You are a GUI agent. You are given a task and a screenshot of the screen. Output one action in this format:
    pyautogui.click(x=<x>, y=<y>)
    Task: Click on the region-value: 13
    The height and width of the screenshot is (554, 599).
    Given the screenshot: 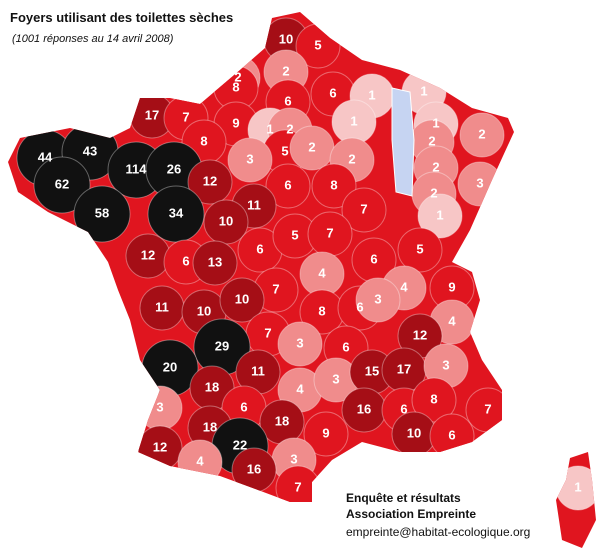 What is the action you would take?
    pyautogui.click(x=215, y=261)
    